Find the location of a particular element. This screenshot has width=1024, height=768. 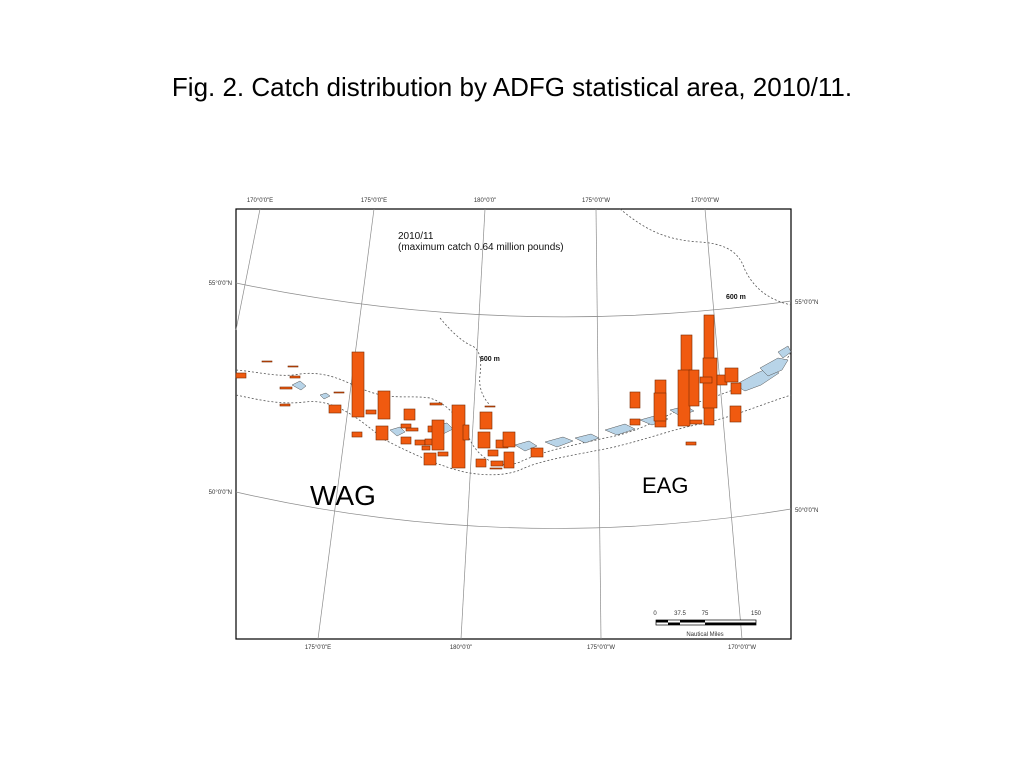

scale-bar: 0 37.5 75 150 Nautical Miles is located at coordinates (707, 624).